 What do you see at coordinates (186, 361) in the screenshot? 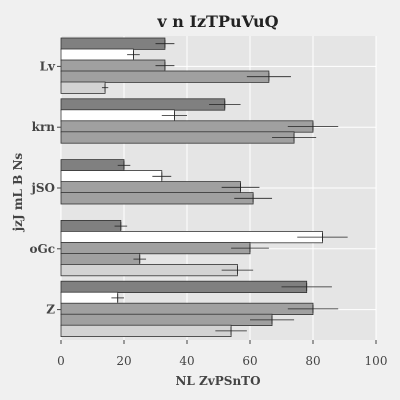
I see `x-tick-label: 40` at bounding box center [186, 361].